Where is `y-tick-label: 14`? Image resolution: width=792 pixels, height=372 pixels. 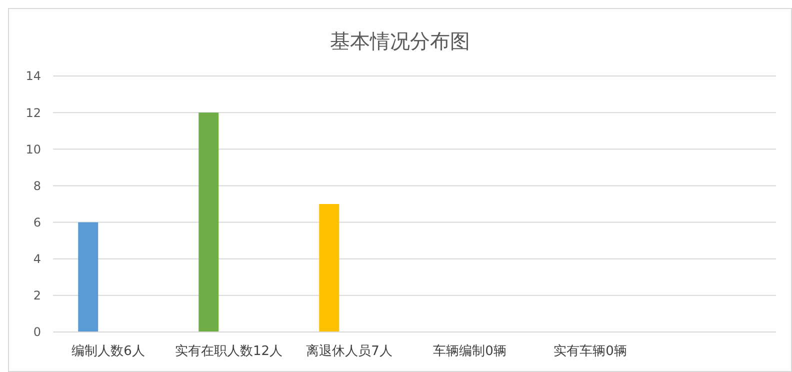 y-tick-label: 14 is located at coordinates (33, 76).